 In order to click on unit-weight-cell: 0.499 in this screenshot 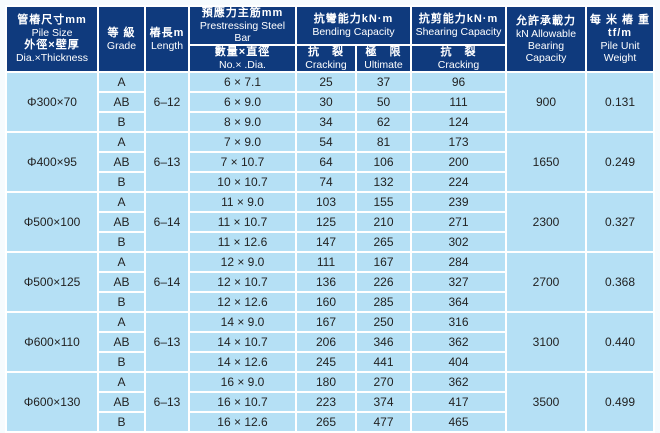, I will do `click(620, 402)`.